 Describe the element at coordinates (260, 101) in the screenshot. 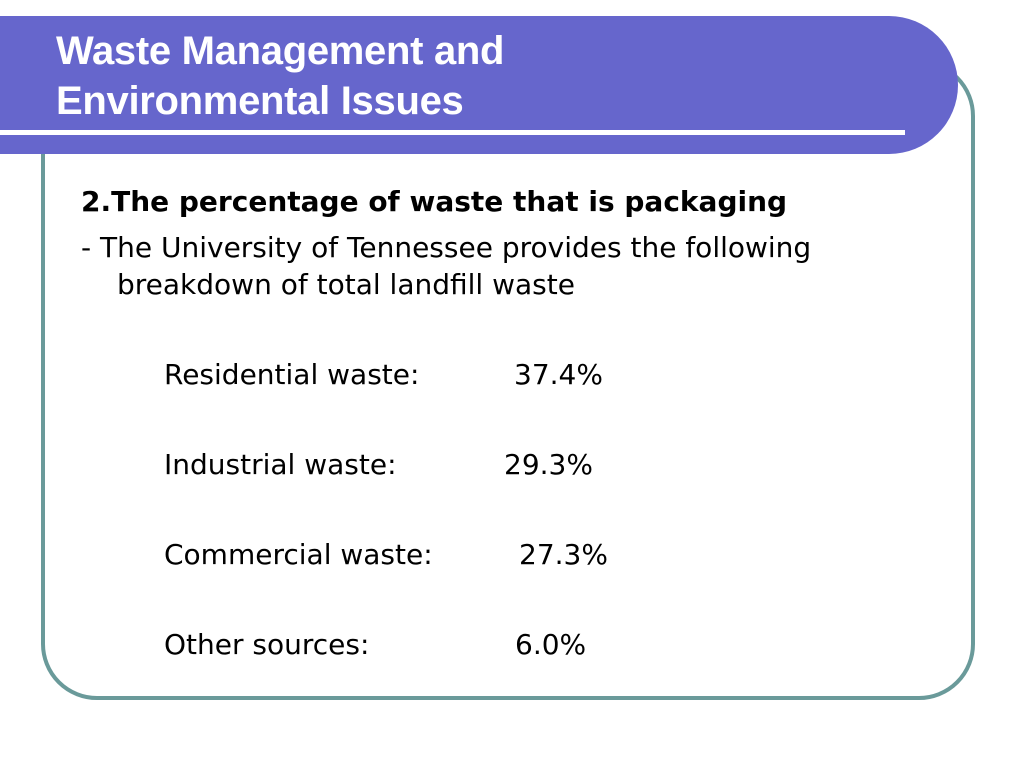

I see `slide-title-line-2: Environmental Issues` at that location.